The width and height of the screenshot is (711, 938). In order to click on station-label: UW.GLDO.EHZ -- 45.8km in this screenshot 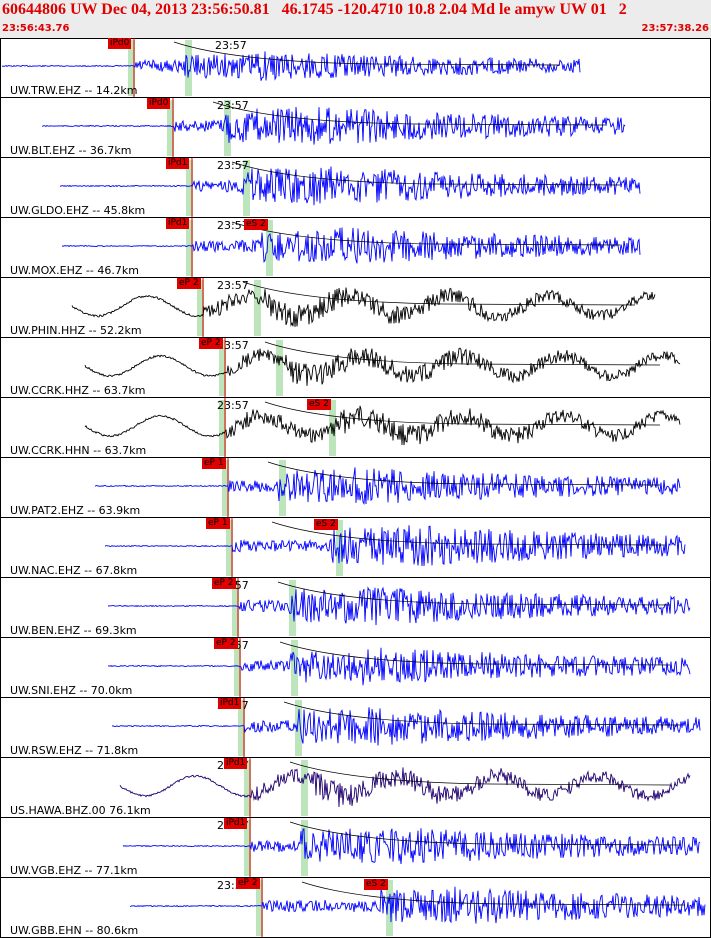, I will do `click(78, 210)`.